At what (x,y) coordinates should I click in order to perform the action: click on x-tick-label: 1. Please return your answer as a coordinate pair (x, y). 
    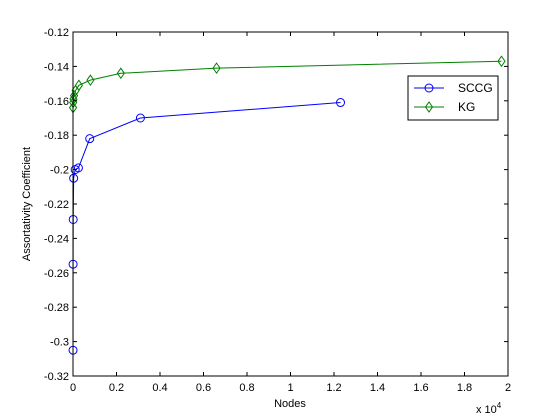
    Looking at the image, I should click on (290, 388).